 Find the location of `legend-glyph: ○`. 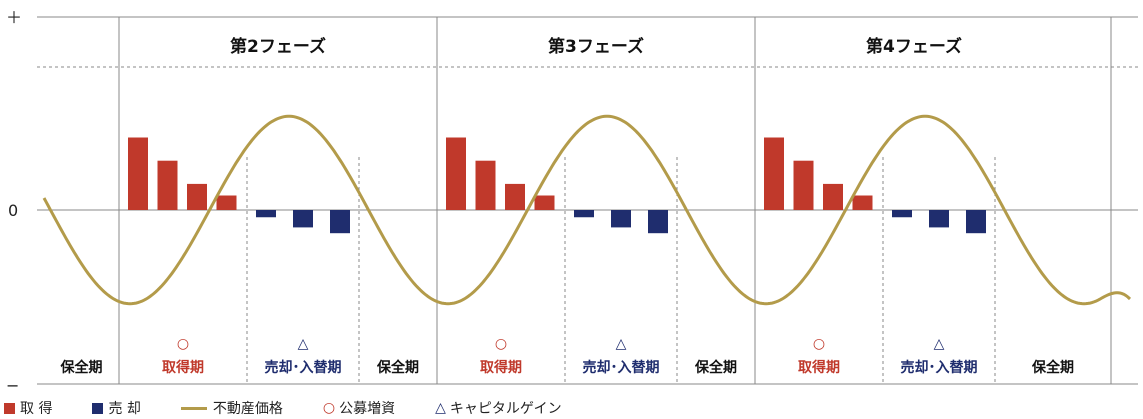

legend-glyph: ○ is located at coordinates (329, 408).